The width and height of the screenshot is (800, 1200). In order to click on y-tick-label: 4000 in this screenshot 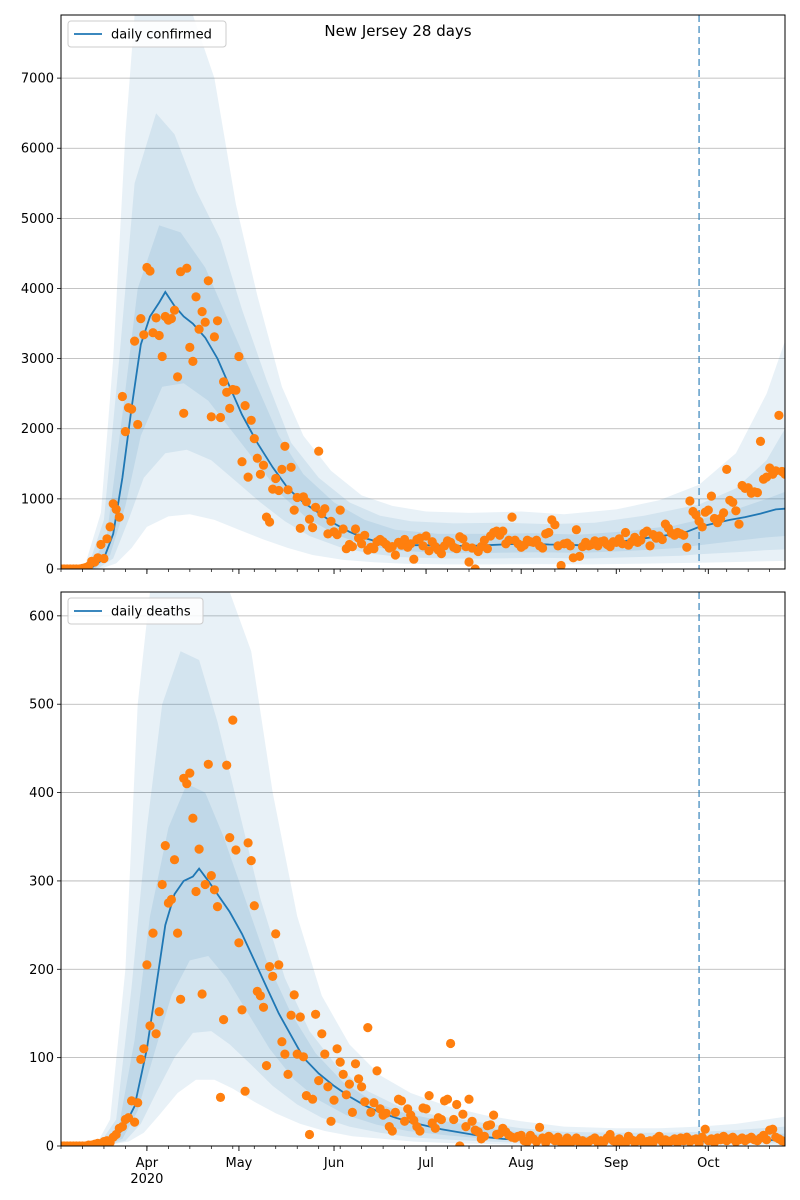, I will do `click(37, 289)`.